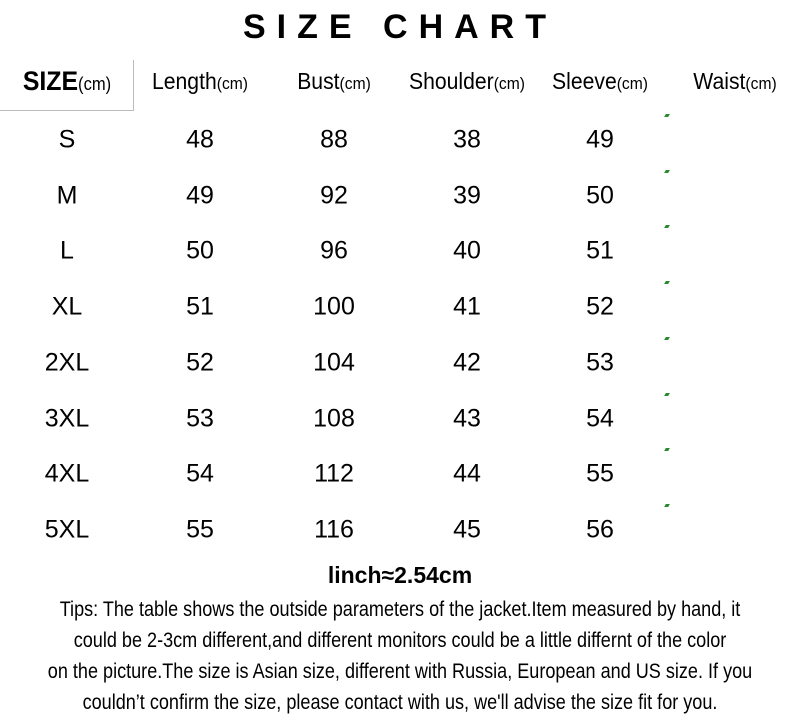 This screenshot has height=724, width=800. What do you see at coordinates (334, 362) in the screenshot?
I see `table-cell: 104` at bounding box center [334, 362].